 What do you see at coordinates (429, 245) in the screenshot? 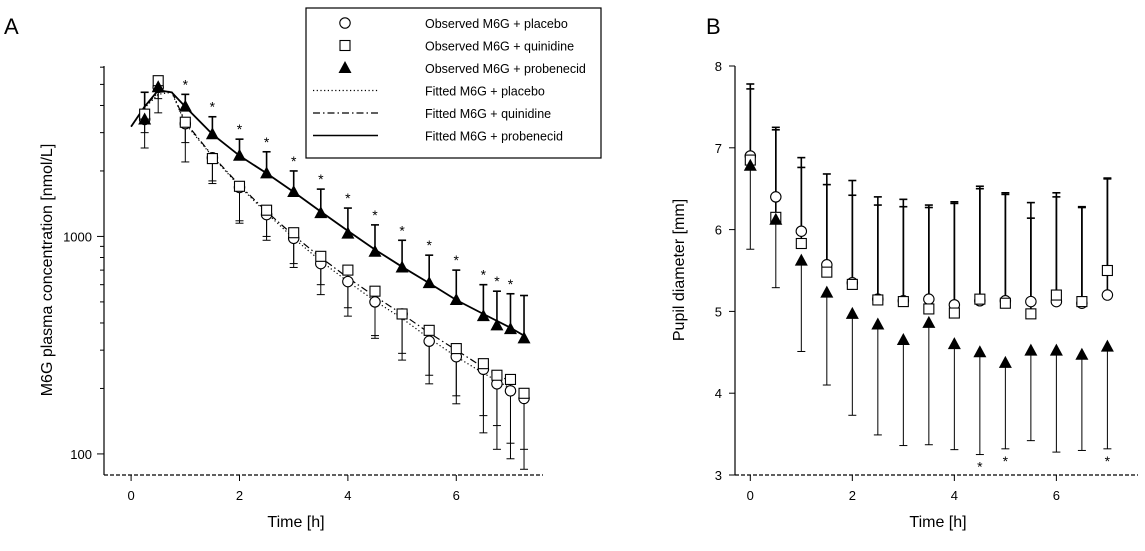
I see `significance-star-a-11: *` at bounding box center [429, 245].